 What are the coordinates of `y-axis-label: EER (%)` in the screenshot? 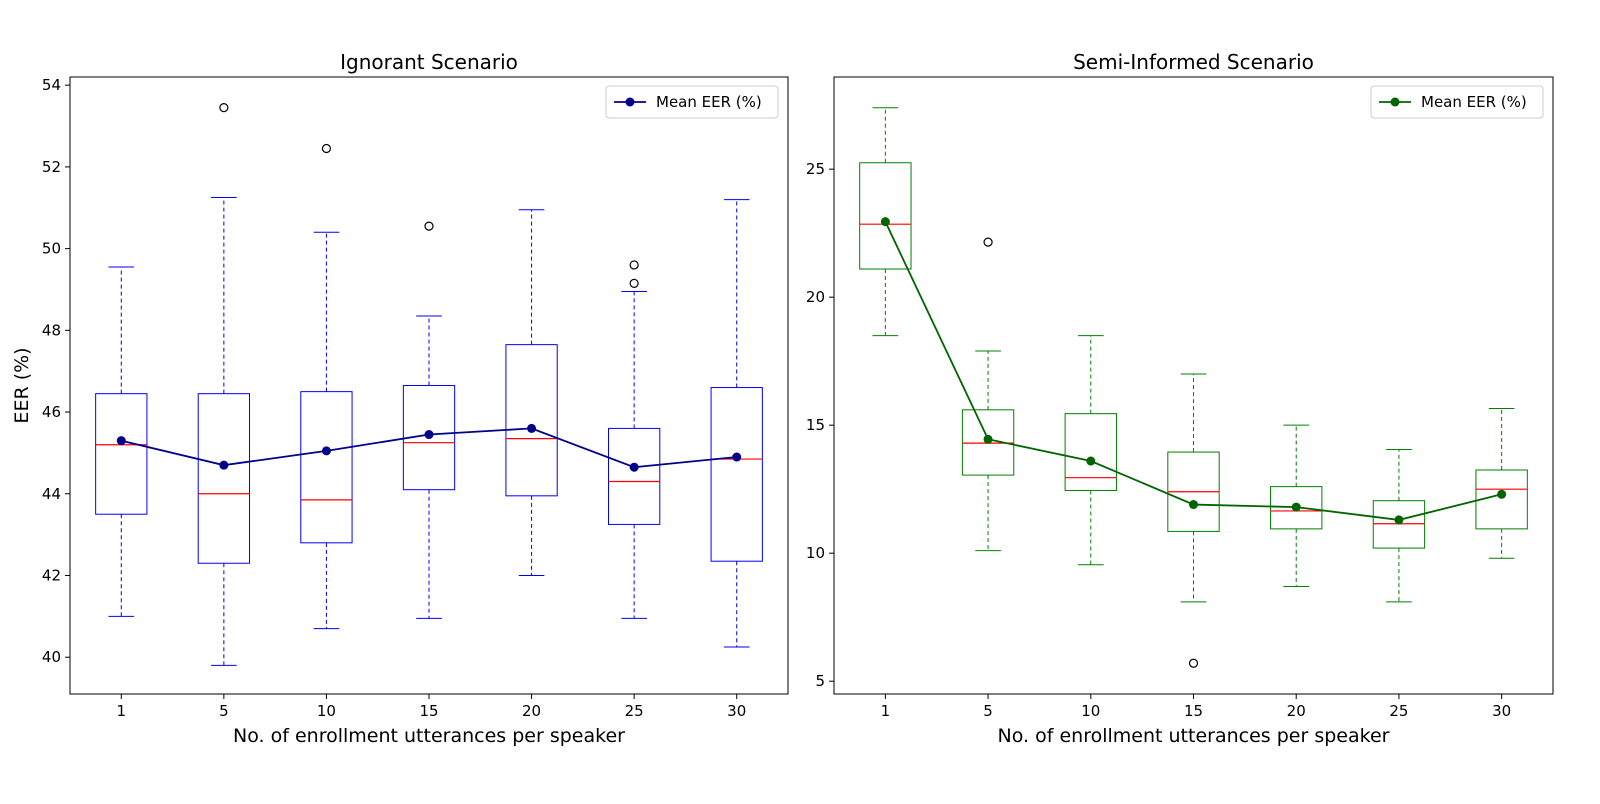 It's located at (22, 385).